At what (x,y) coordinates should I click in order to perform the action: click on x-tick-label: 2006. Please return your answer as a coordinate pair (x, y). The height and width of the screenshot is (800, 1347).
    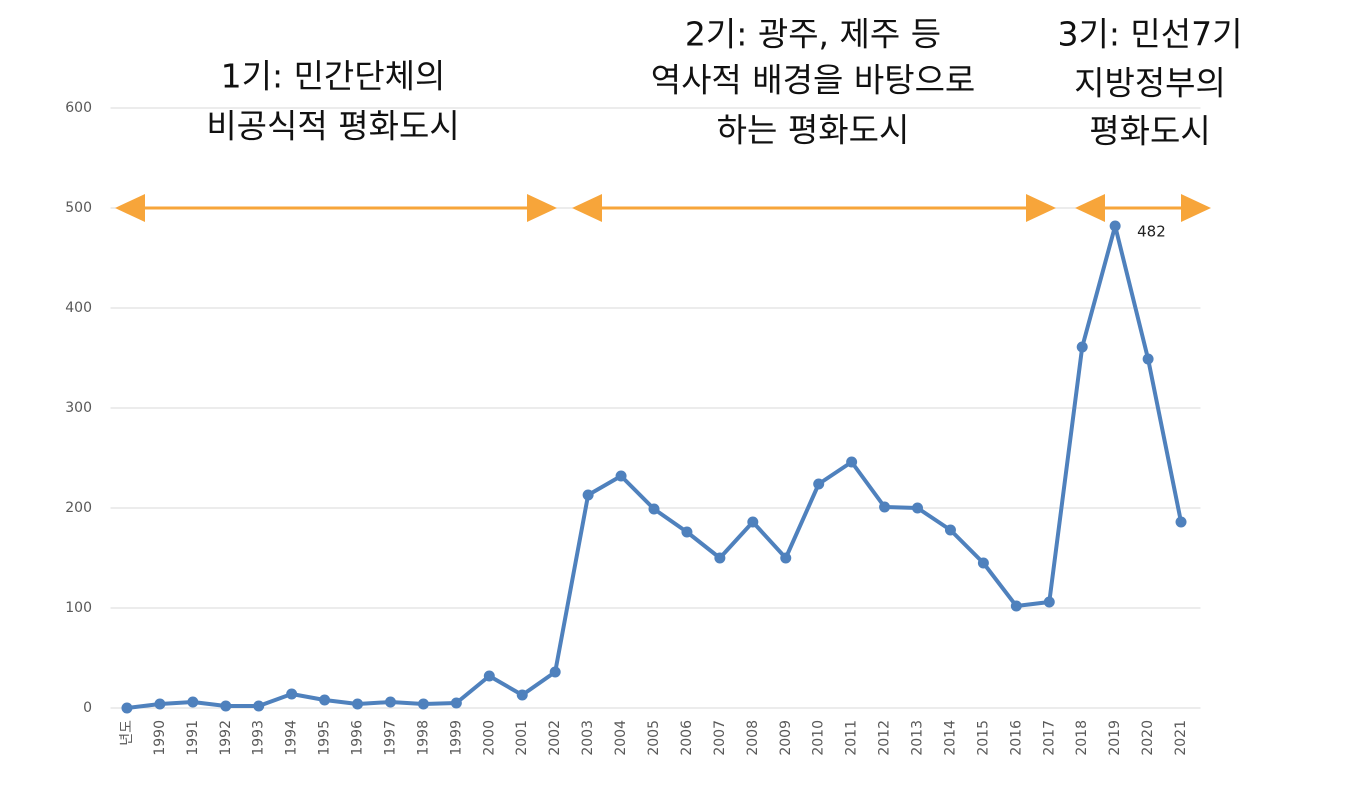
    Looking at the image, I should click on (687, 738).